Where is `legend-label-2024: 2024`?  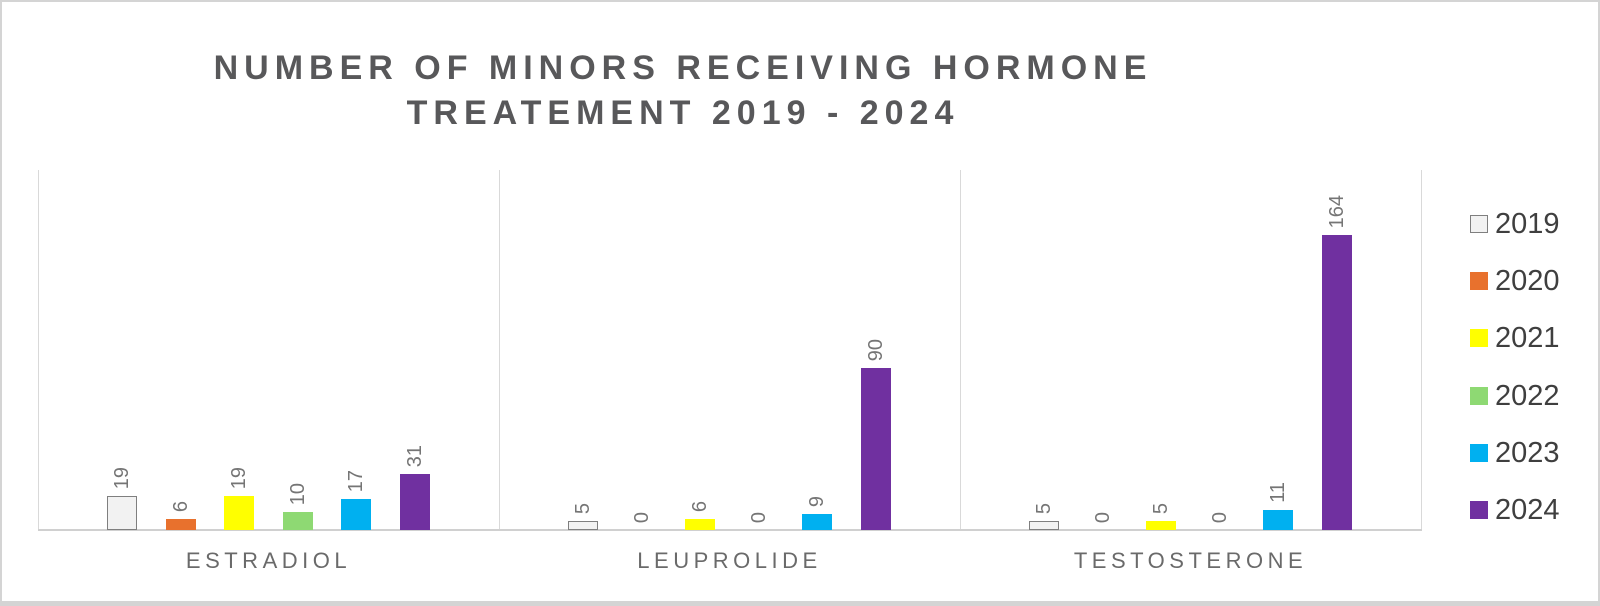 legend-label-2024: 2024 is located at coordinates (1527, 510).